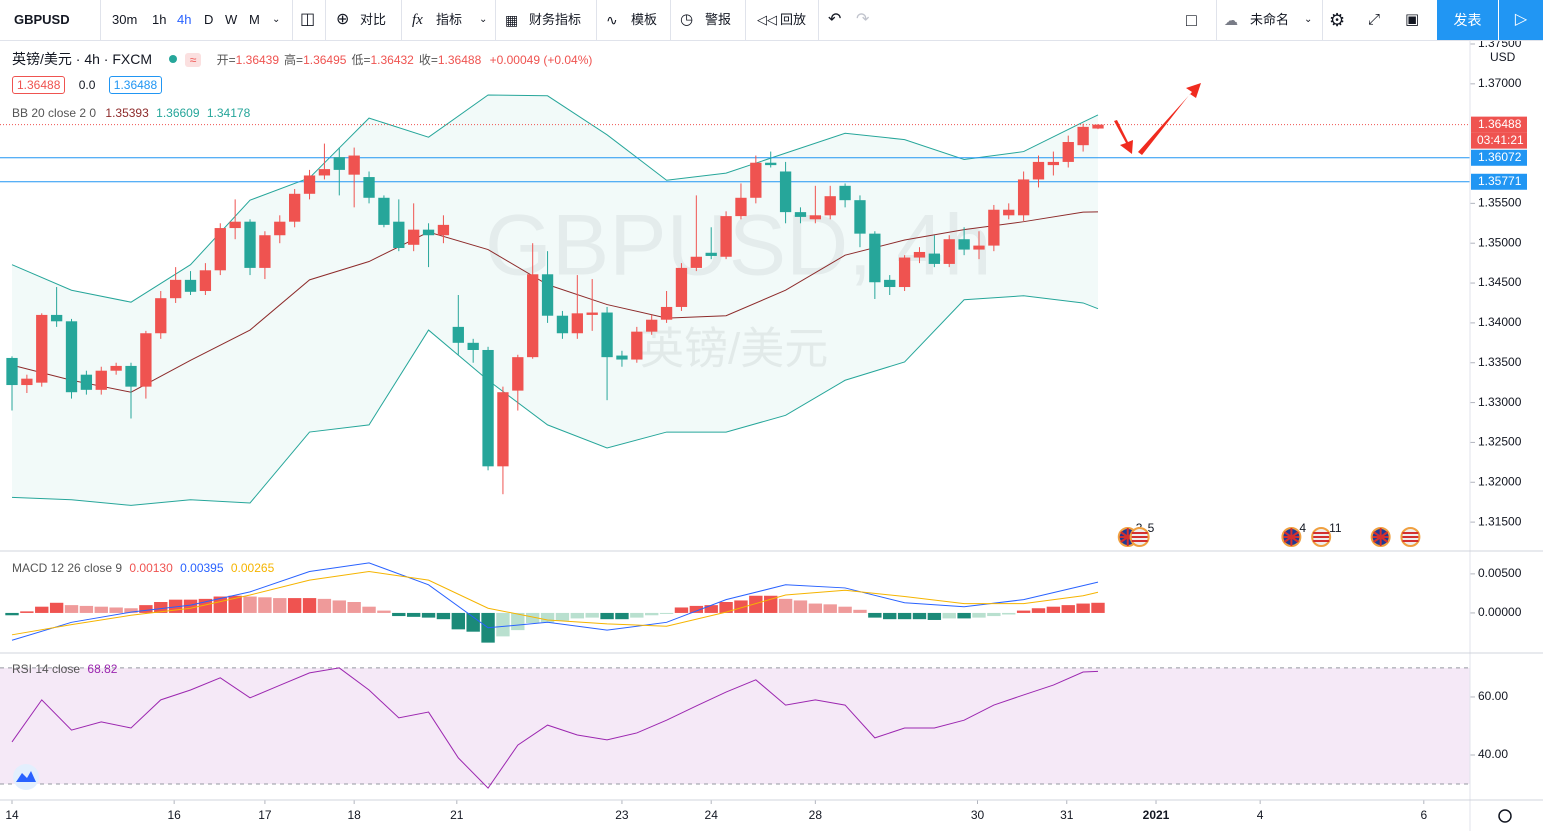 The height and width of the screenshot is (831, 1543). What do you see at coordinates (42, 19) in the screenshot?
I see `symbol: GBPUSD` at bounding box center [42, 19].